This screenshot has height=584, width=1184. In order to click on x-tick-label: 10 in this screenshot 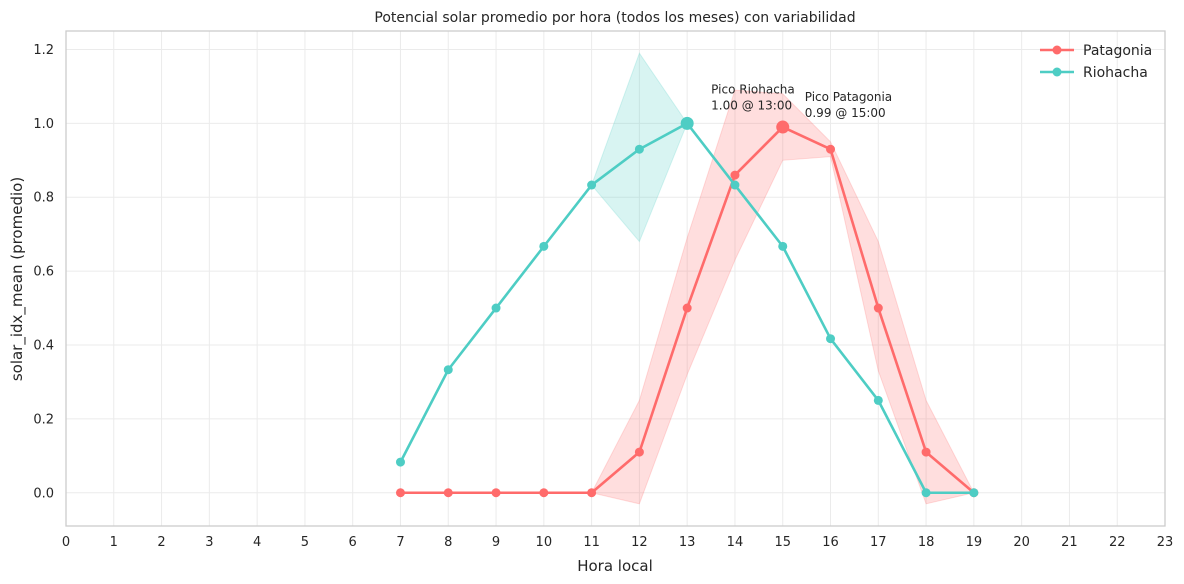, I will do `click(544, 542)`.